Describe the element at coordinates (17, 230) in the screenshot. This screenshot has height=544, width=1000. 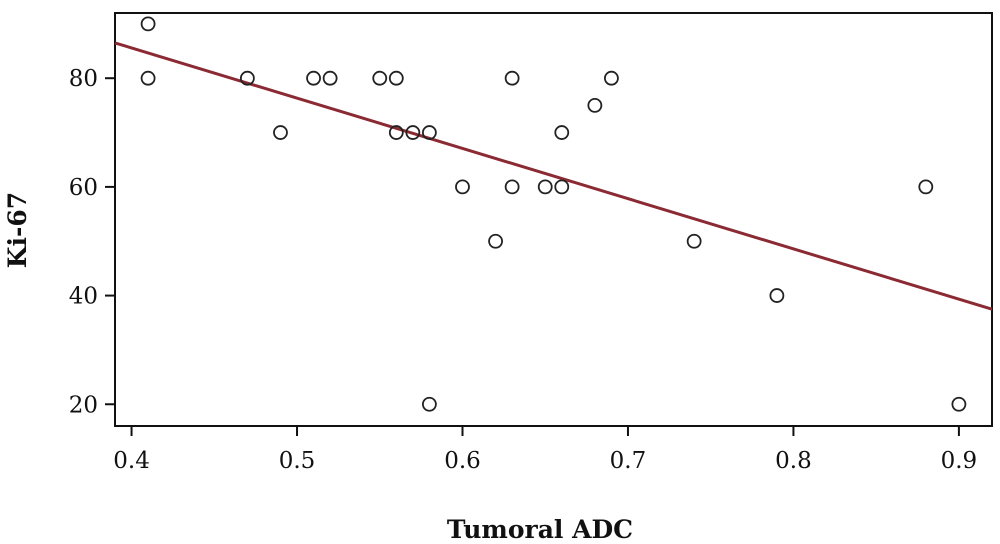
I see `y-axis-title: Ki-67` at that location.